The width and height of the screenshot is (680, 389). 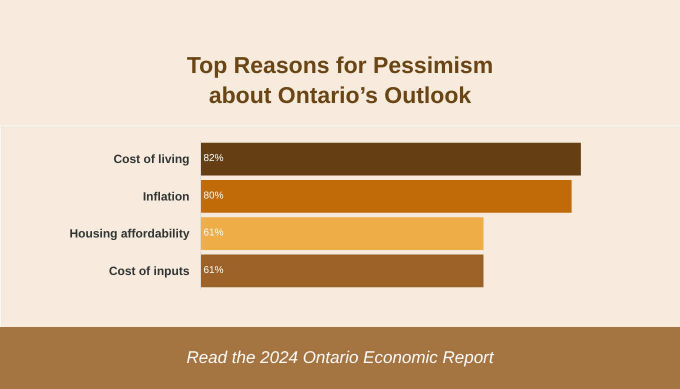 I want to click on text: Read the 2024 Ontario Economic Report, so click(x=340, y=358).